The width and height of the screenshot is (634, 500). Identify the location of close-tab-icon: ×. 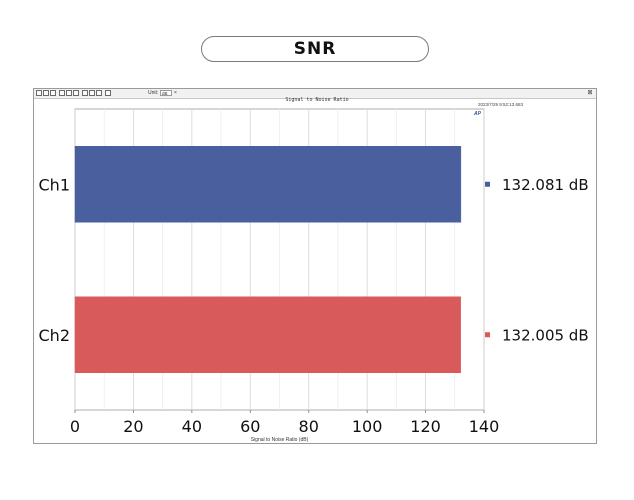
(175, 93).